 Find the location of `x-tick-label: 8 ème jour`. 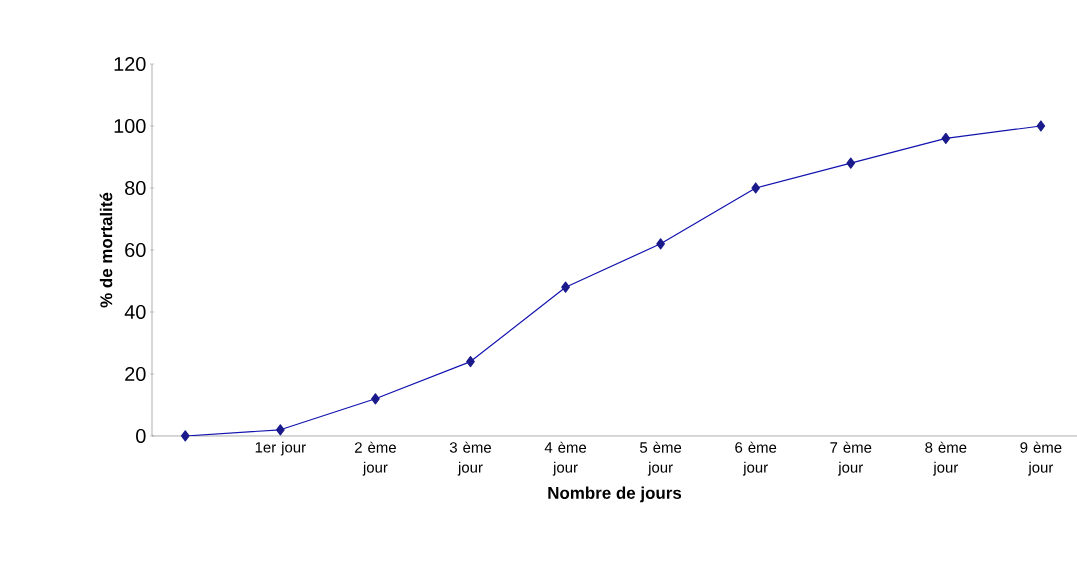

x-tick-label: 8 ème jour is located at coordinates (946, 458).